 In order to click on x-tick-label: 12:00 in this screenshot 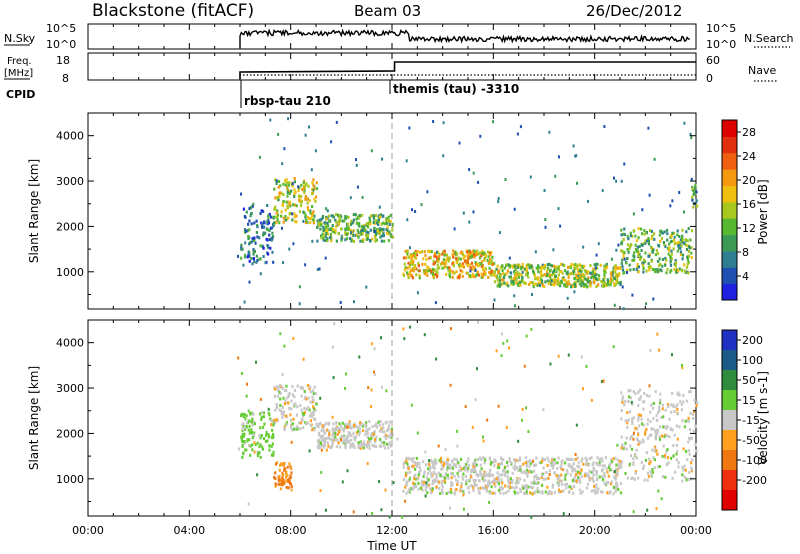, I will do `click(392, 530)`.